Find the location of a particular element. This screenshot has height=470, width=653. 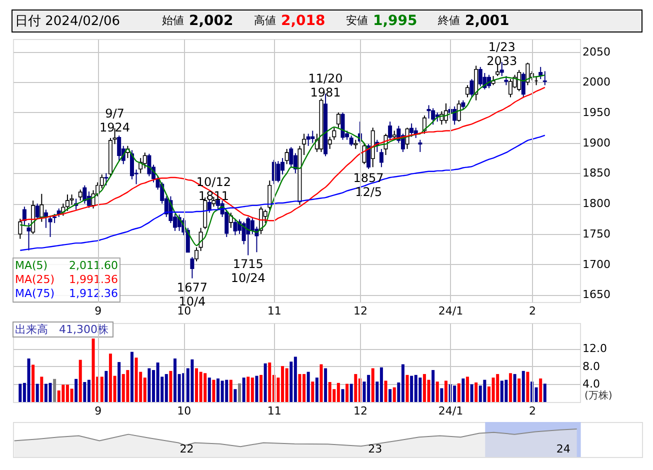

annotation: 1/23 2033 is located at coordinates (502, 54).